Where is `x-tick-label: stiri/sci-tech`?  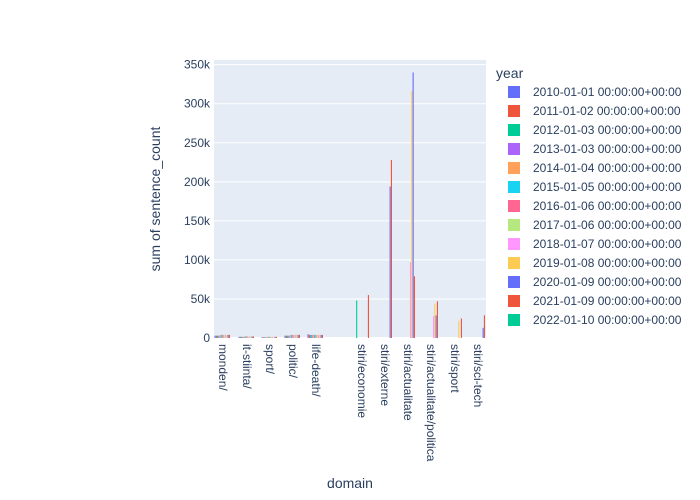 x-tick-label: stiri/sci-tech is located at coordinates (478, 375).